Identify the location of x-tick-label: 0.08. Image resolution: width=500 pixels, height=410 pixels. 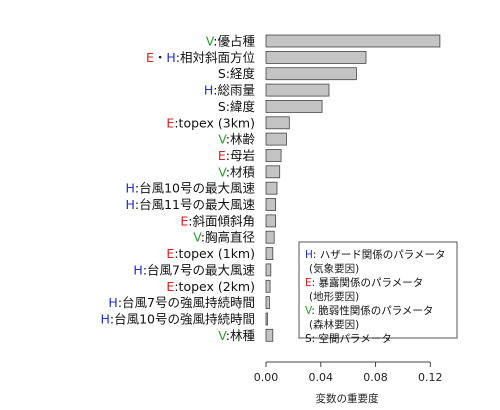
(375, 377).